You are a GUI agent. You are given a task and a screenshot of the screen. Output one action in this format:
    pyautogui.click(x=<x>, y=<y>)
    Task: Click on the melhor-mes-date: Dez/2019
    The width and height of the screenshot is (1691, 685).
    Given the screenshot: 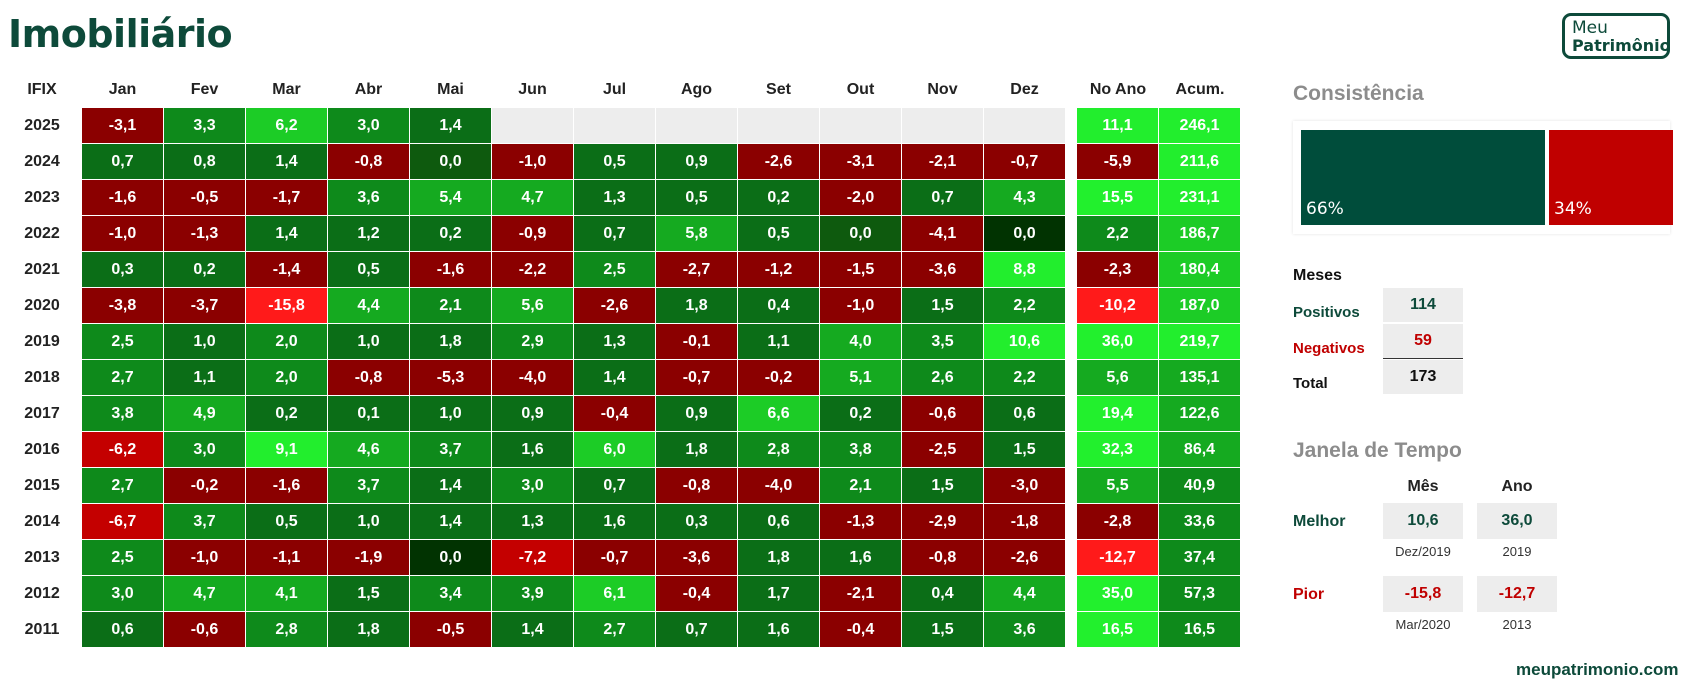 What is the action you would take?
    pyautogui.click(x=1423, y=551)
    